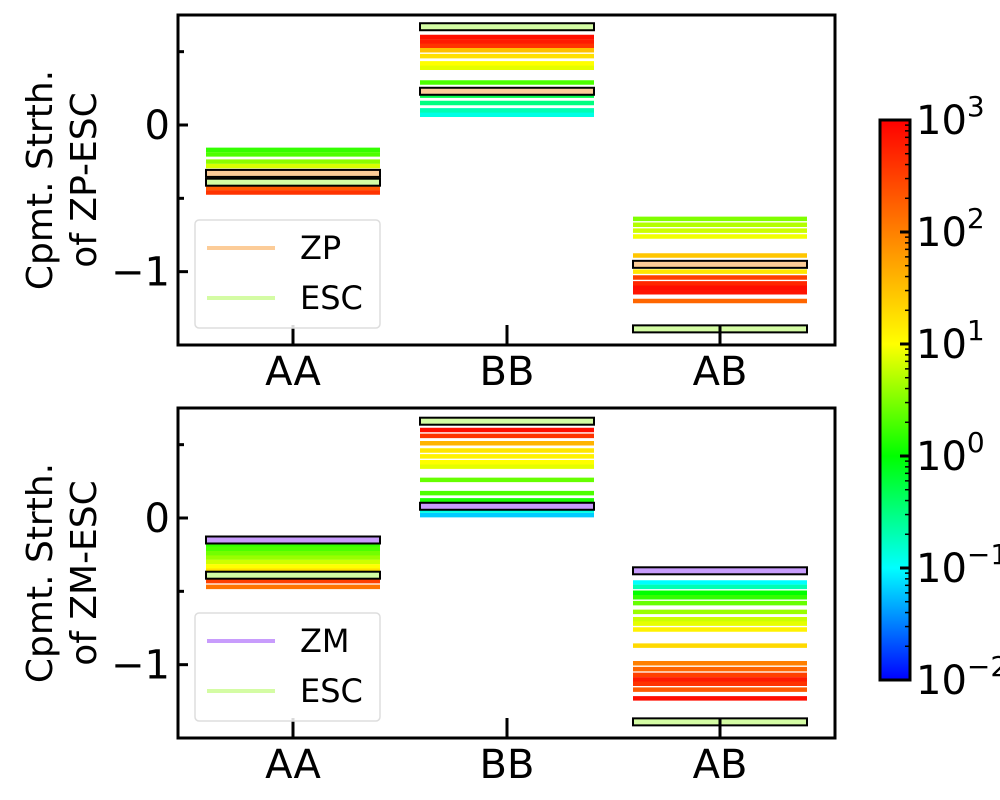  Describe the element at coordinates (983, 554) in the screenshot. I see `colorbar-tick-exponent: −1` at that location.